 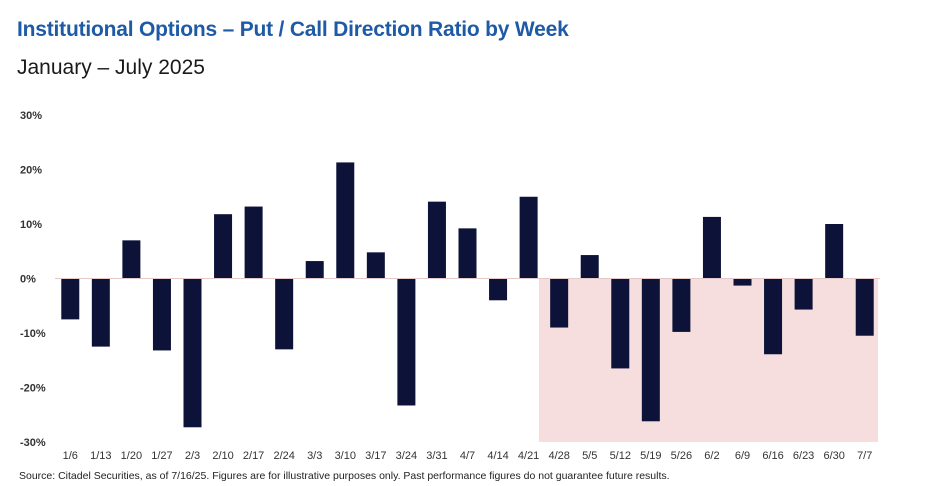 I want to click on x-tick-label: 5/26, so click(x=681, y=456).